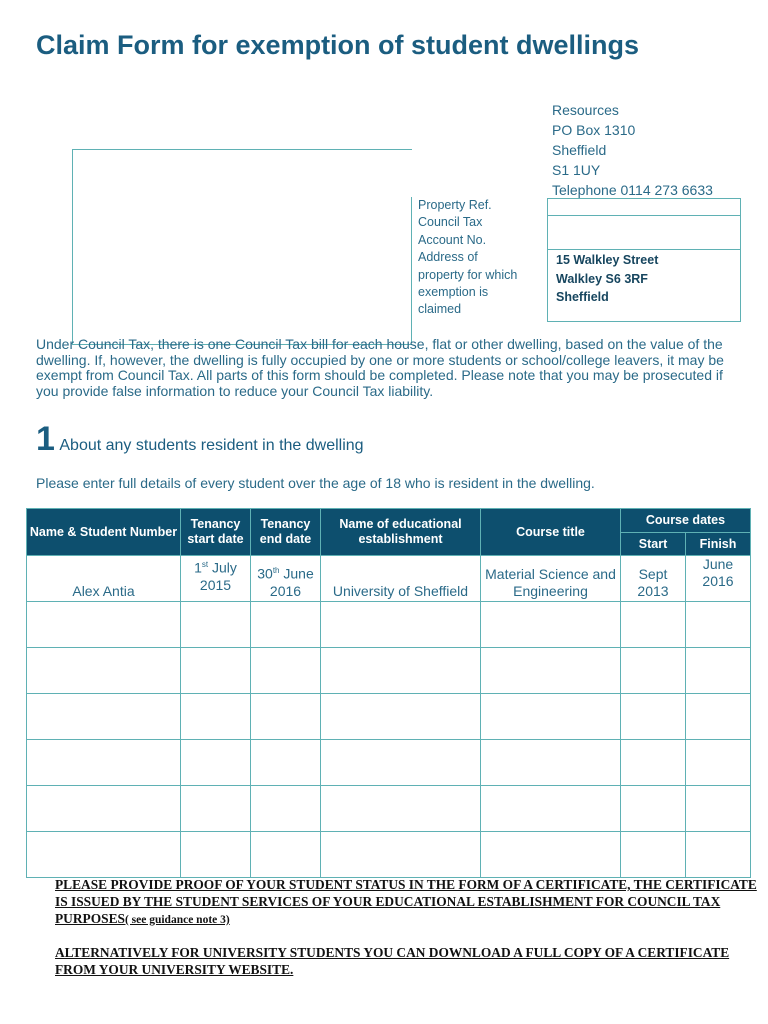  I want to click on cell-course-title: Material Science and Engineering, so click(550, 578).